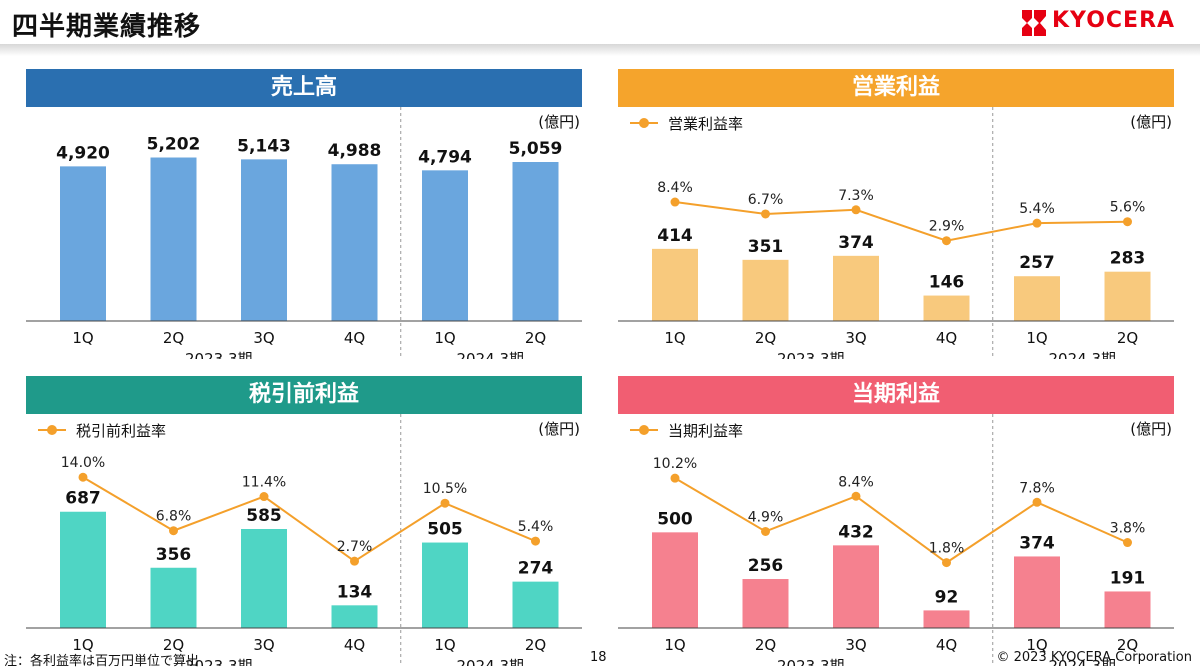 This screenshot has height=670, width=1200. What do you see at coordinates (675, 519) in the screenshot?
I see `bar-value-label: 500` at bounding box center [675, 519].